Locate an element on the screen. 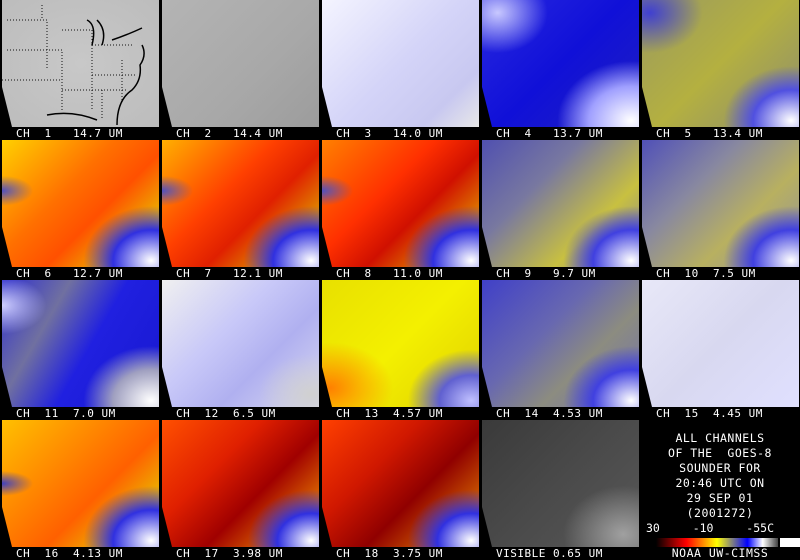  channel-label: CH 9 9.7 UM is located at coordinates (546, 273).